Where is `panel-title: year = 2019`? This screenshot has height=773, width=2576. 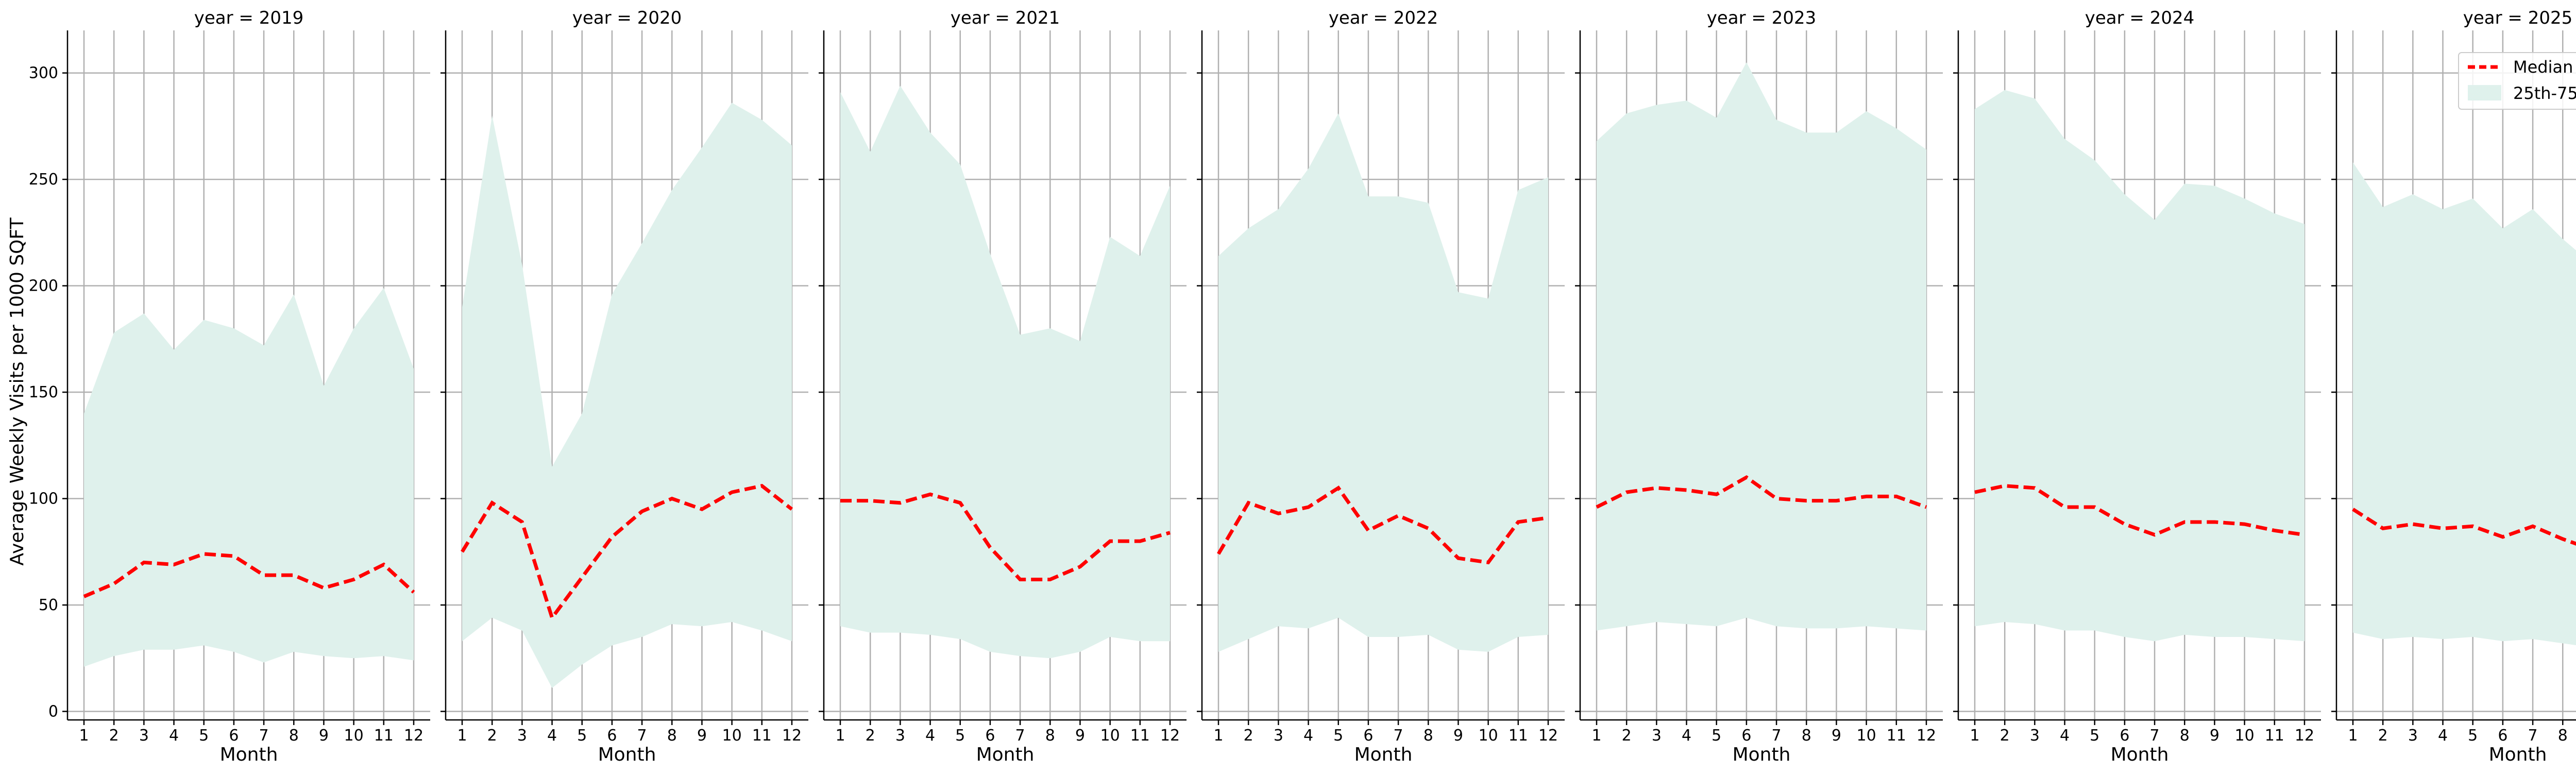
panel-title: year = 2019 is located at coordinates (248, 18).